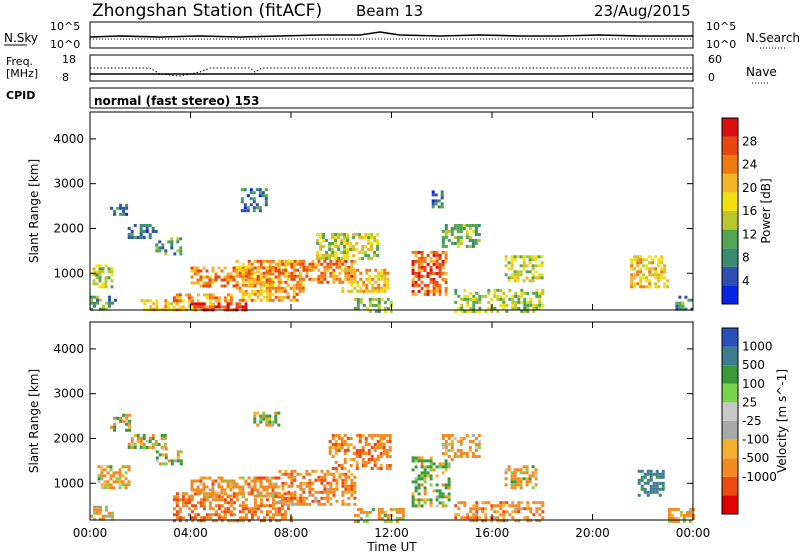 The height and width of the screenshot is (554, 800). Describe the element at coordinates (730, 257) in the screenshot. I see `colorbar-segment` at that location.